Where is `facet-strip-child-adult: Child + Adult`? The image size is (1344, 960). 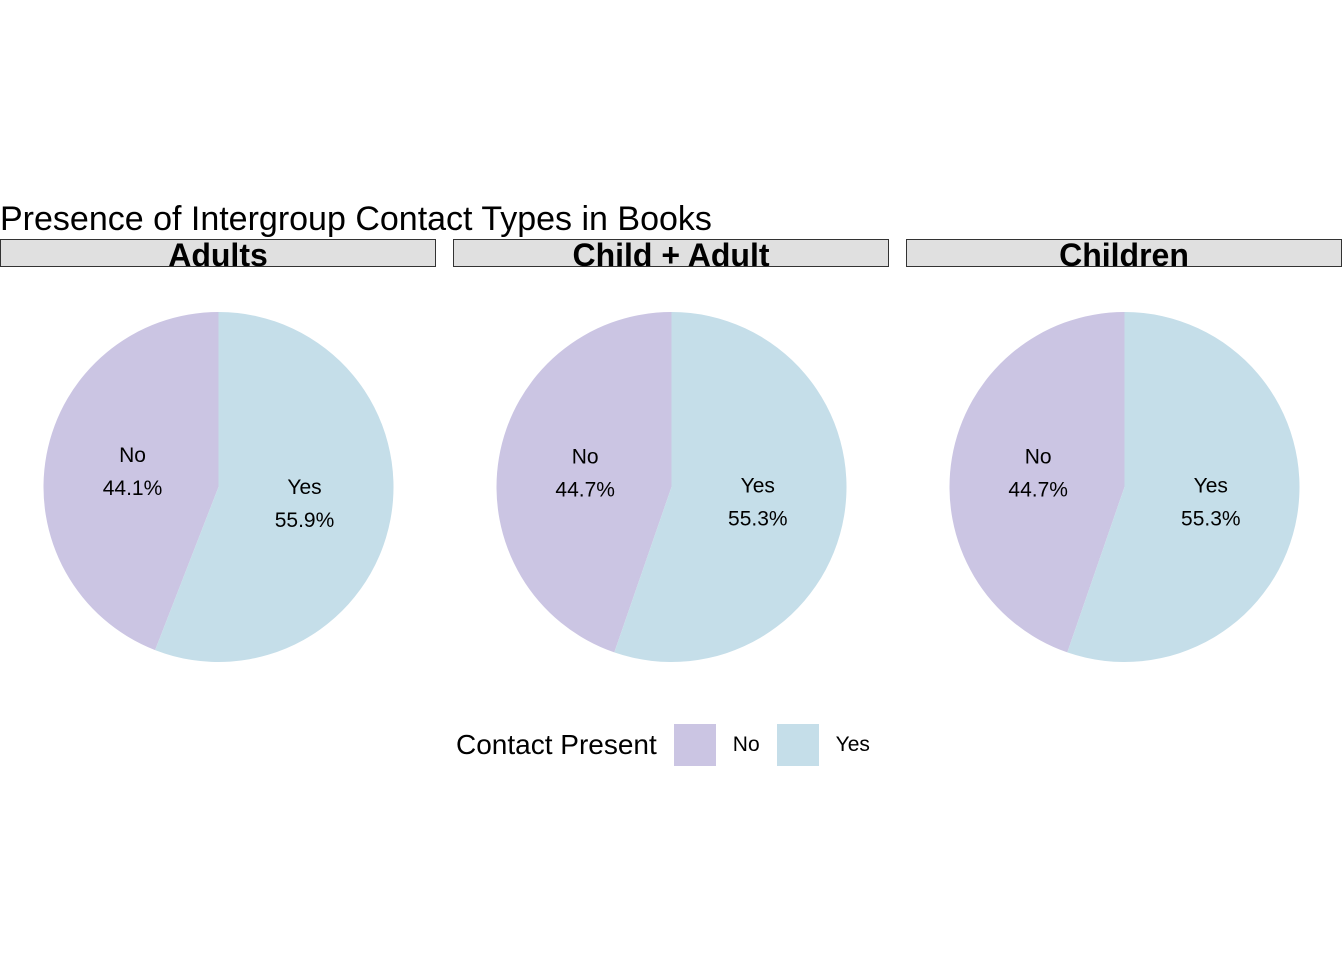
facet-strip-child-adult: Child + Adult is located at coordinates (671, 255).